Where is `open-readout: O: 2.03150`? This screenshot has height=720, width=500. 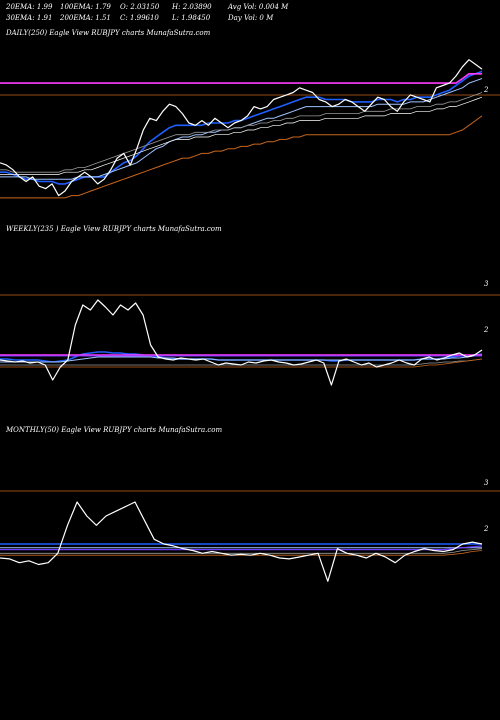
open-readout: O: 2.03150 is located at coordinates (140, 7).